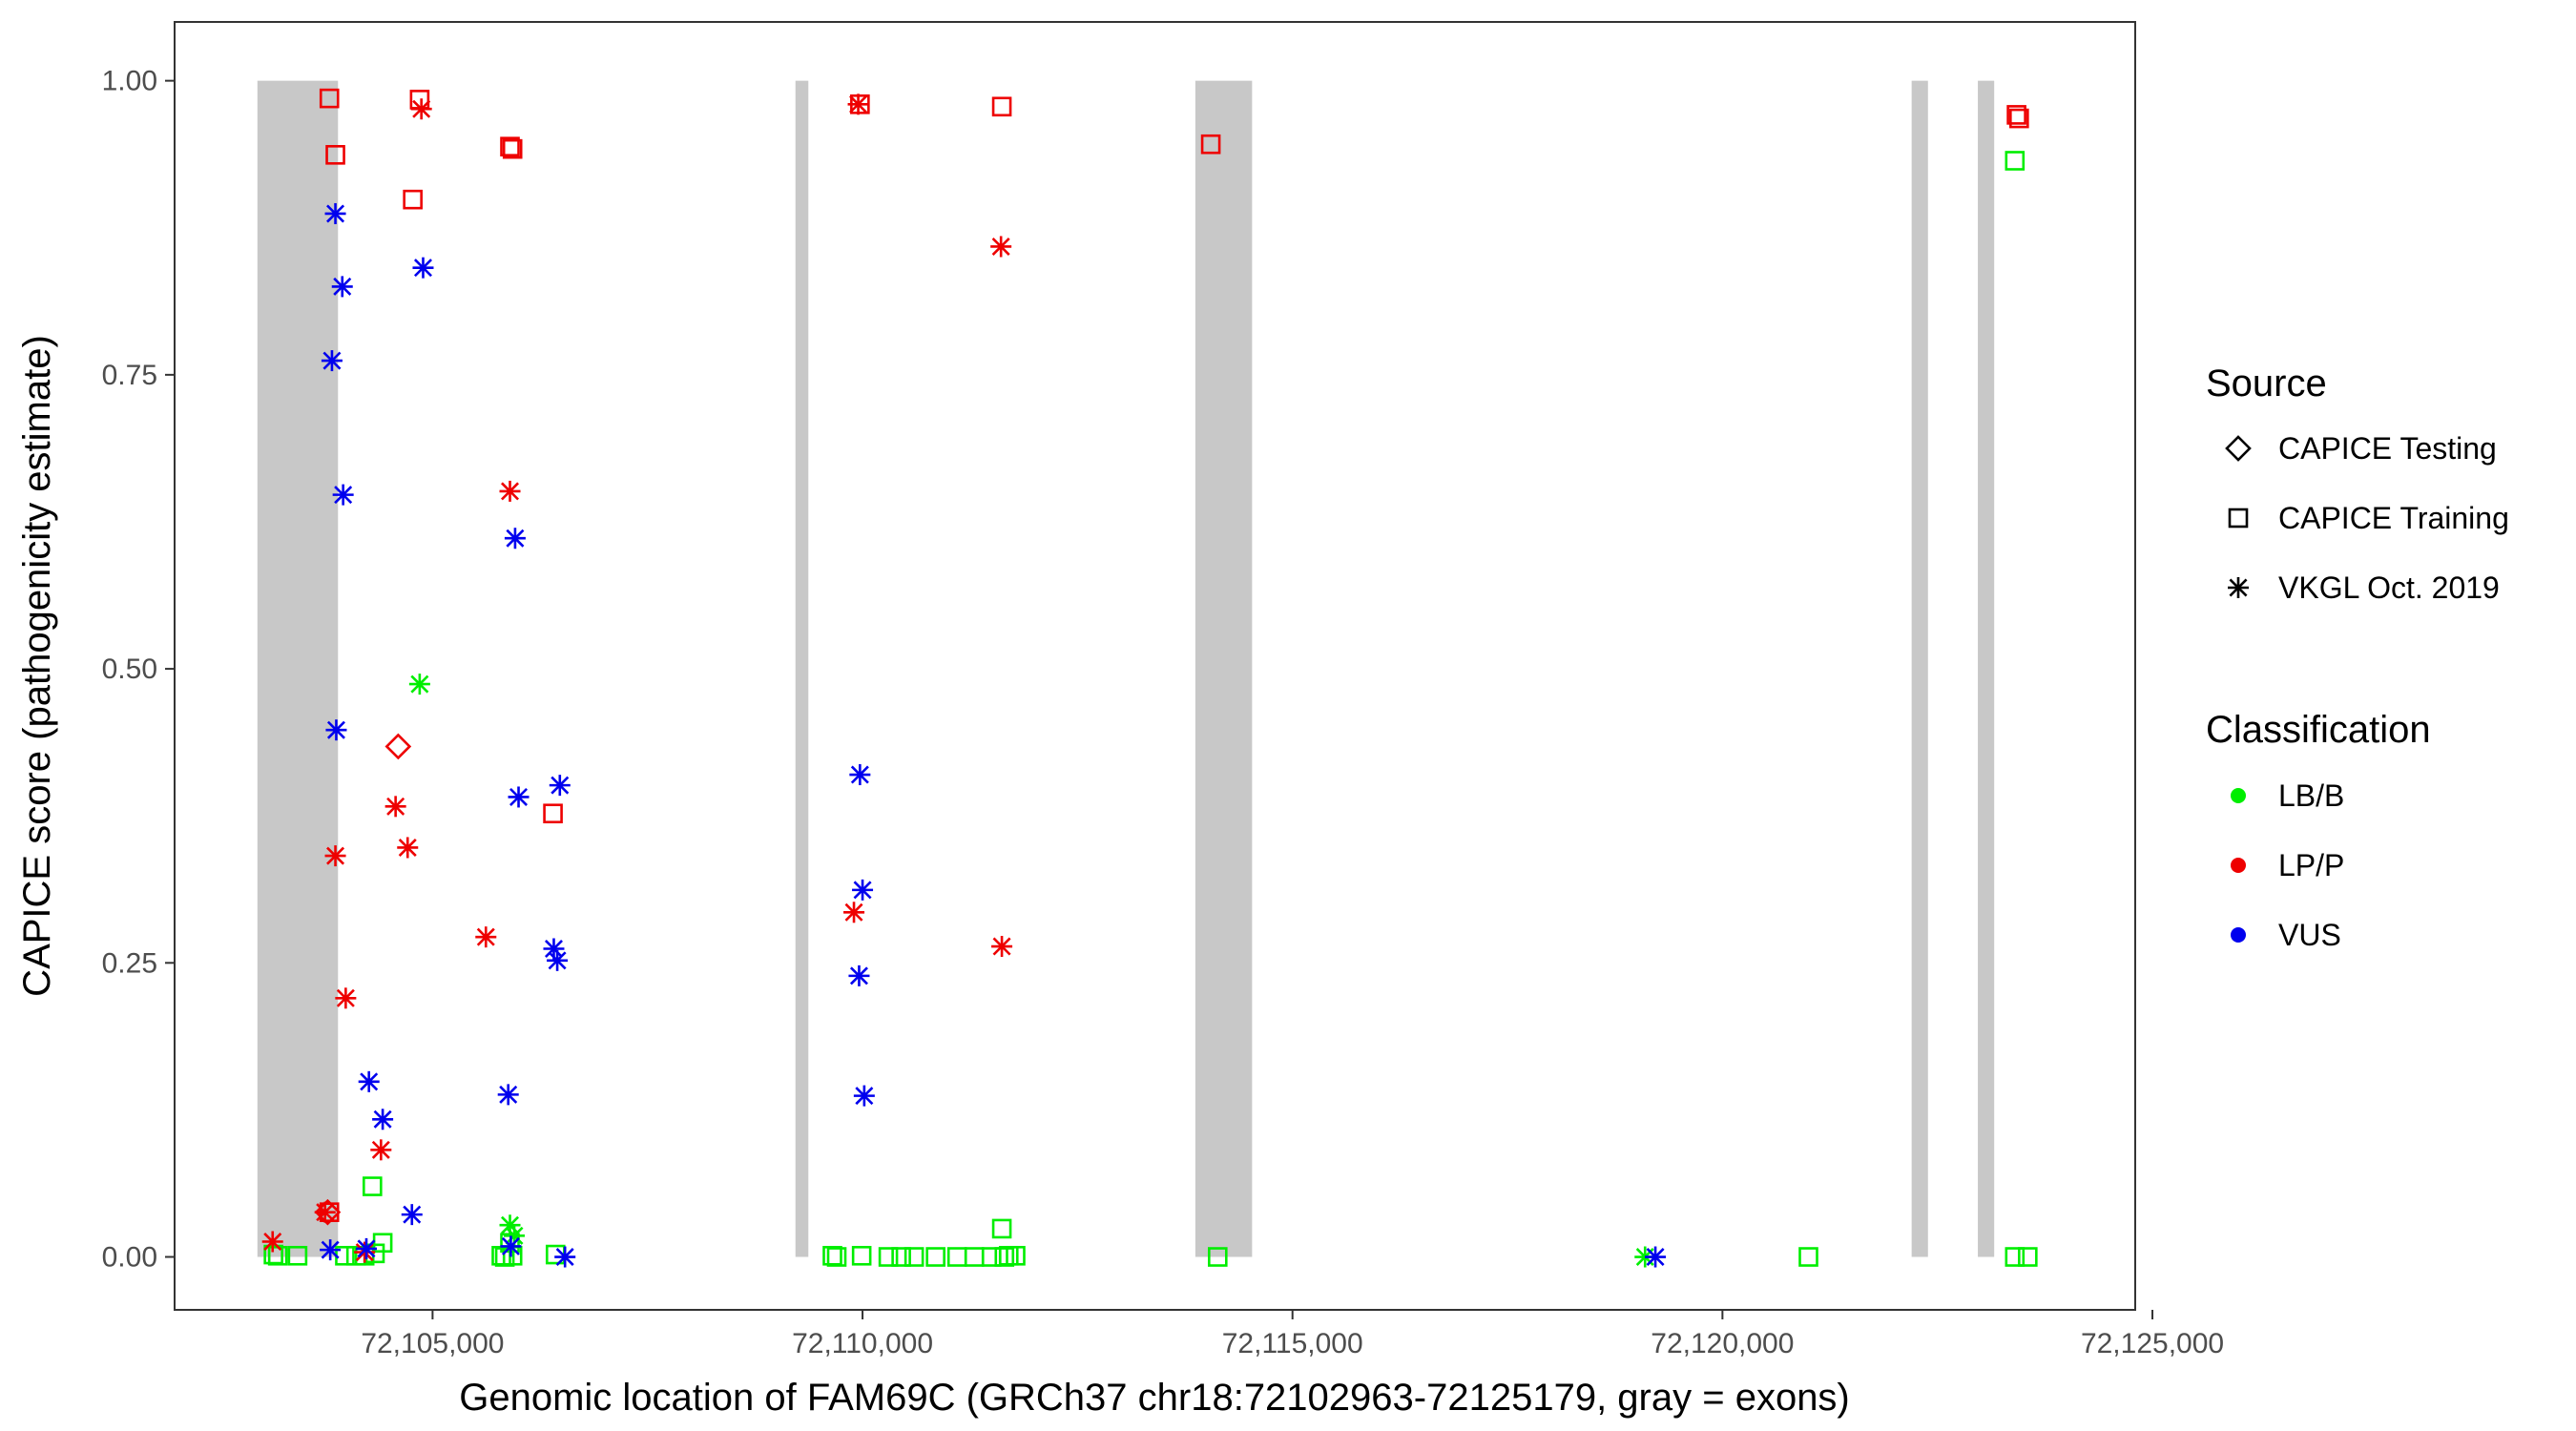 This screenshot has height=1431, width=2576. What do you see at coordinates (419, 684) in the screenshot?
I see `asterisk-point-lbb` at bounding box center [419, 684].